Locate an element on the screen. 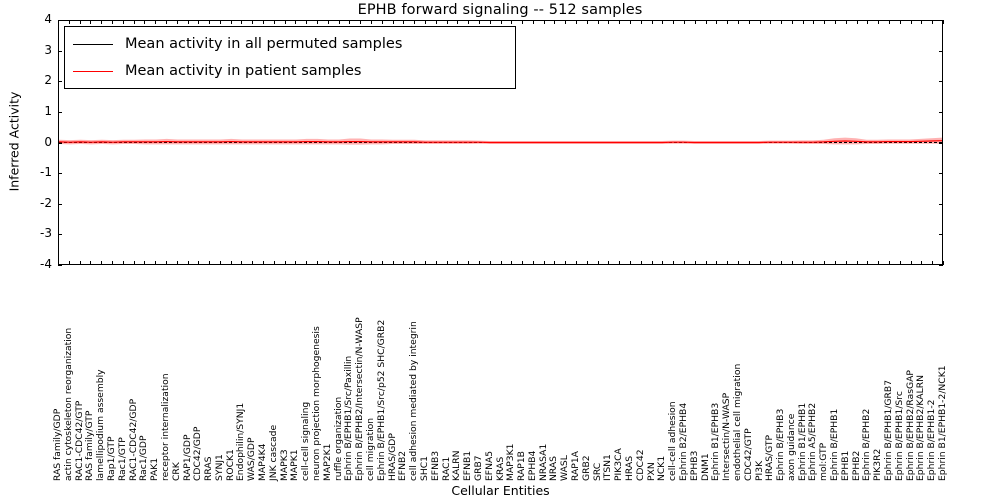 This screenshot has width=1000, height=500. x-axis-tick-label: SRC is located at coordinates (597, 471).